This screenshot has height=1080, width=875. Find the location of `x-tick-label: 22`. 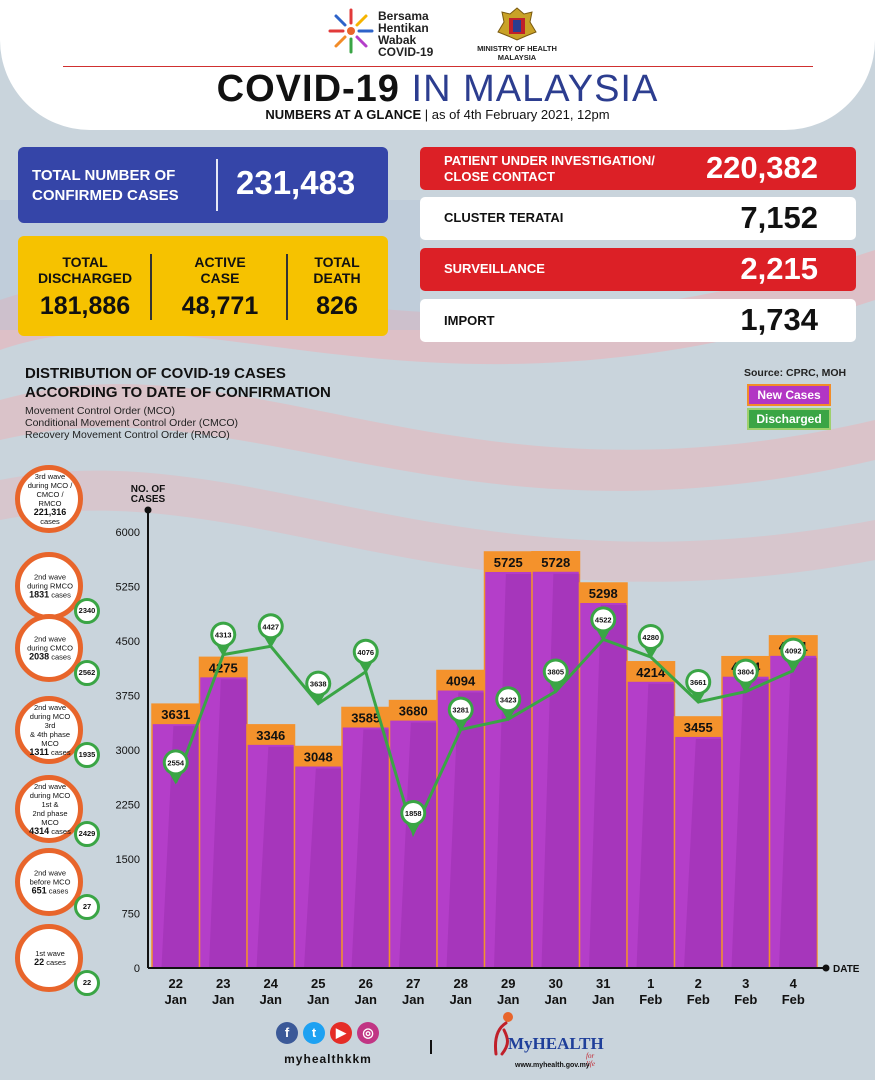

x-tick-label: 22 is located at coordinates (176, 983).